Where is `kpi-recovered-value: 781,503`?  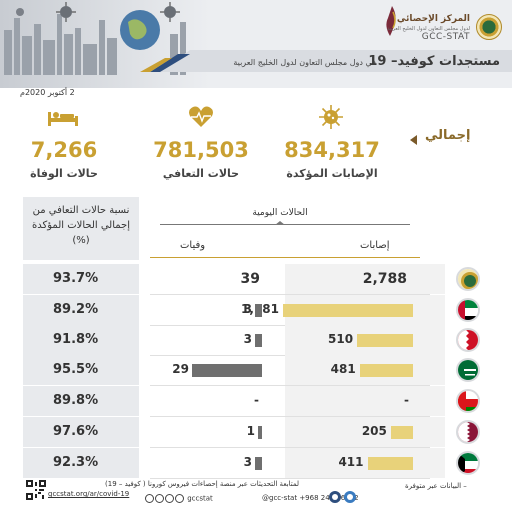
kpi-recovered-value: 781,503 is located at coordinates (201, 150).